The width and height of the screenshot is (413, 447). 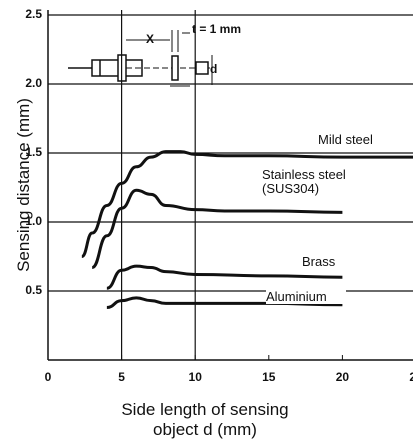 What do you see at coordinates (304, 181) in the screenshot?
I see `series-label: Stainless steel (SUS304)` at bounding box center [304, 181].